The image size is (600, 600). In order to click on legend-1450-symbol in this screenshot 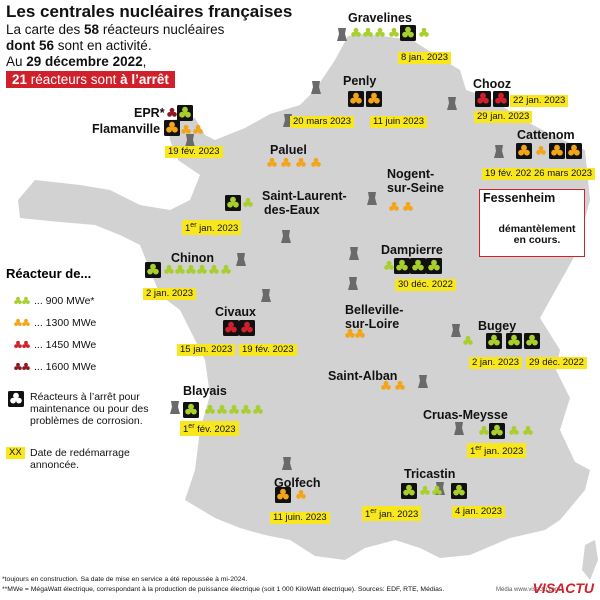, I will do `click(18, 344)`.